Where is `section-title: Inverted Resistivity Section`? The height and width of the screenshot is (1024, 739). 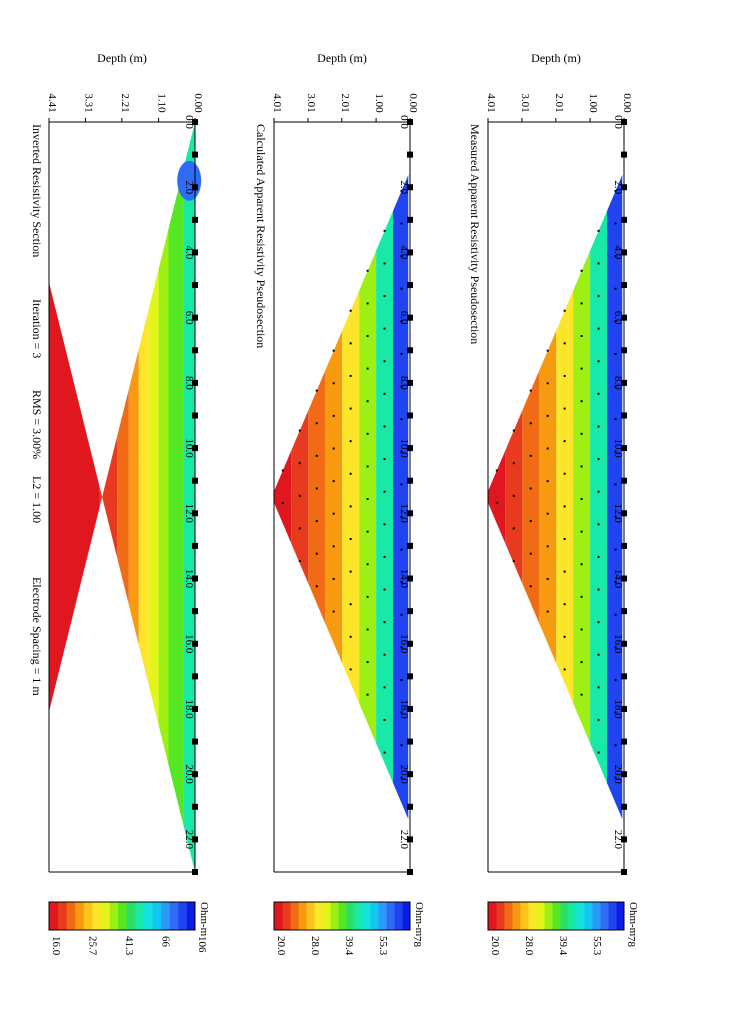 section-title: Inverted Resistivity Section is located at coordinates (37, 190).